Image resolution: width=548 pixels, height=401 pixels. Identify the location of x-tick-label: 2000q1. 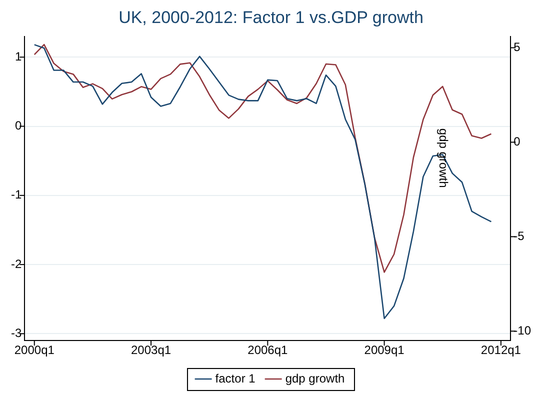
(34, 350).